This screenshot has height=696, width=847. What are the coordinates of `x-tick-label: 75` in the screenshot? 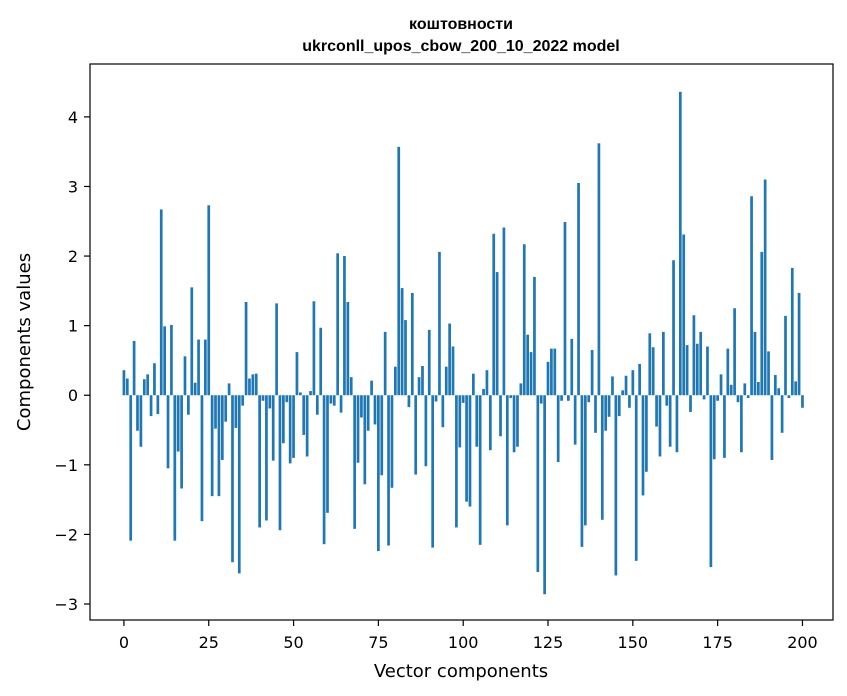 It's located at (378, 642).